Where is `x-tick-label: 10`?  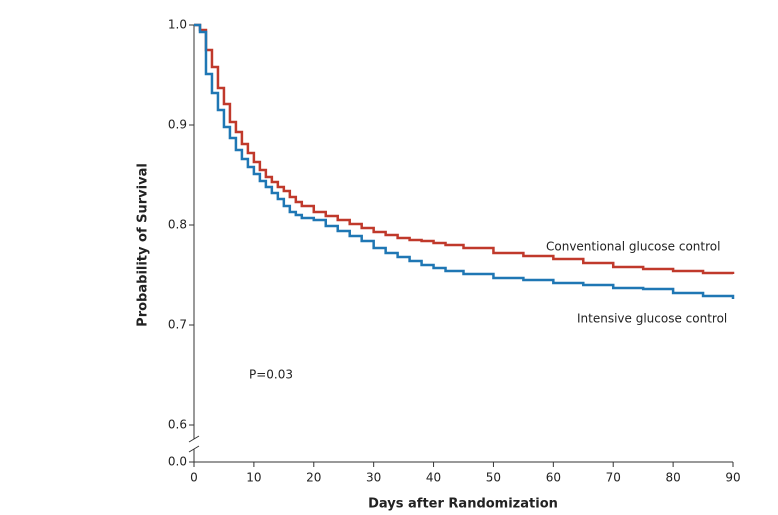
x-tick-label: 10 is located at coordinates (253, 478).